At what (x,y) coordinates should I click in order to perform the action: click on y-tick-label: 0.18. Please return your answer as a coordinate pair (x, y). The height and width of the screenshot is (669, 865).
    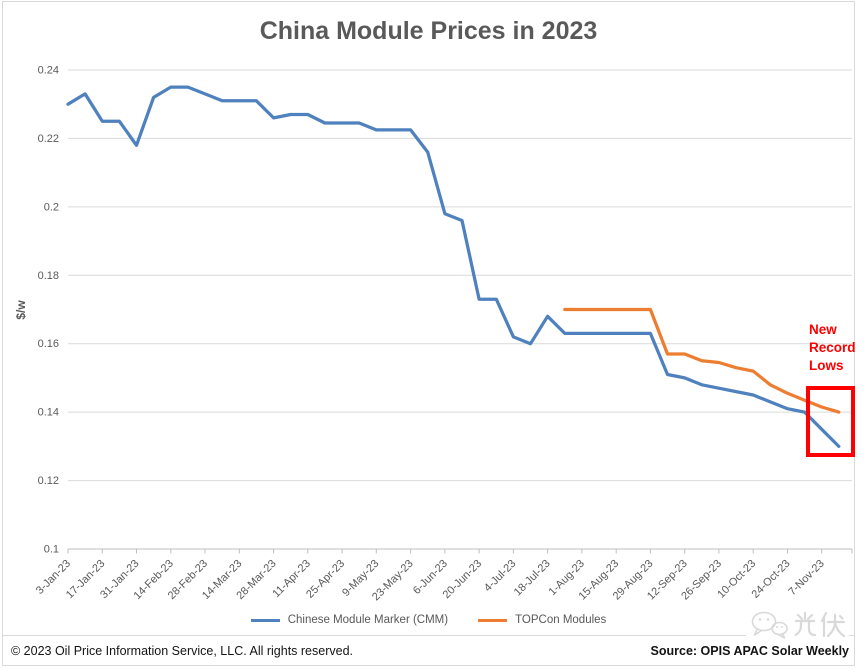
    Looking at the image, I should click on (48, 276).